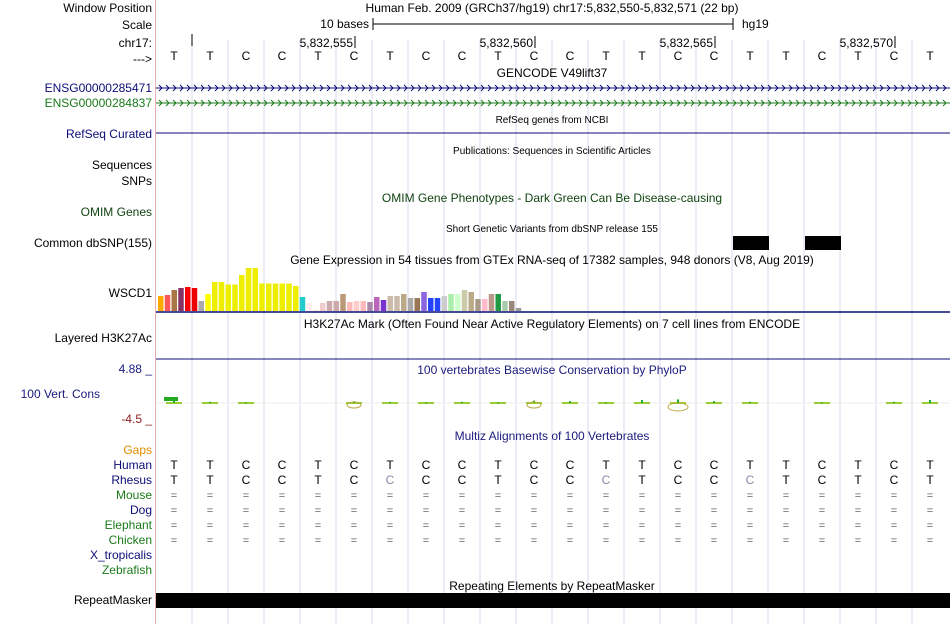 The height and width of the screenshot is (624, 950). I want to click on label-sequences: Sequences, so click(121, 165).